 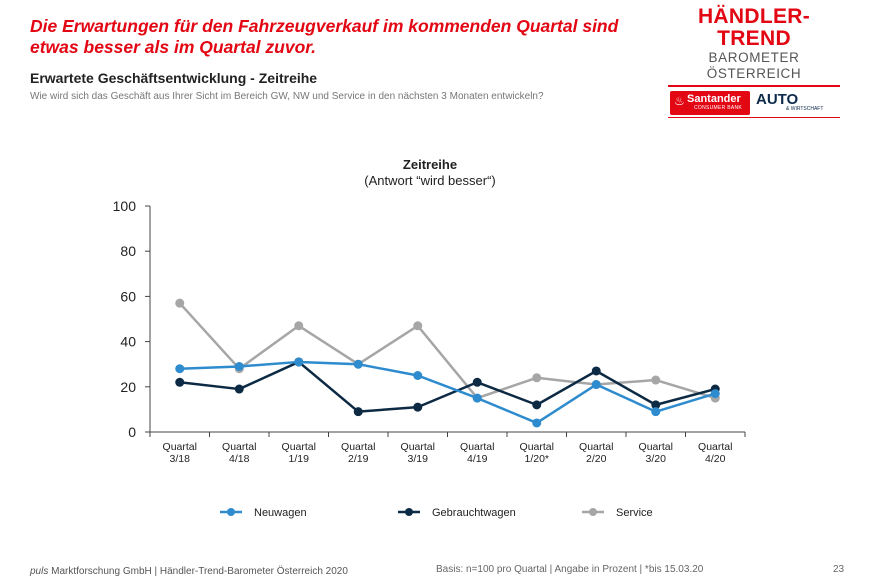 I want to click on brand-divider-bottom, so click(x=754, y=117).